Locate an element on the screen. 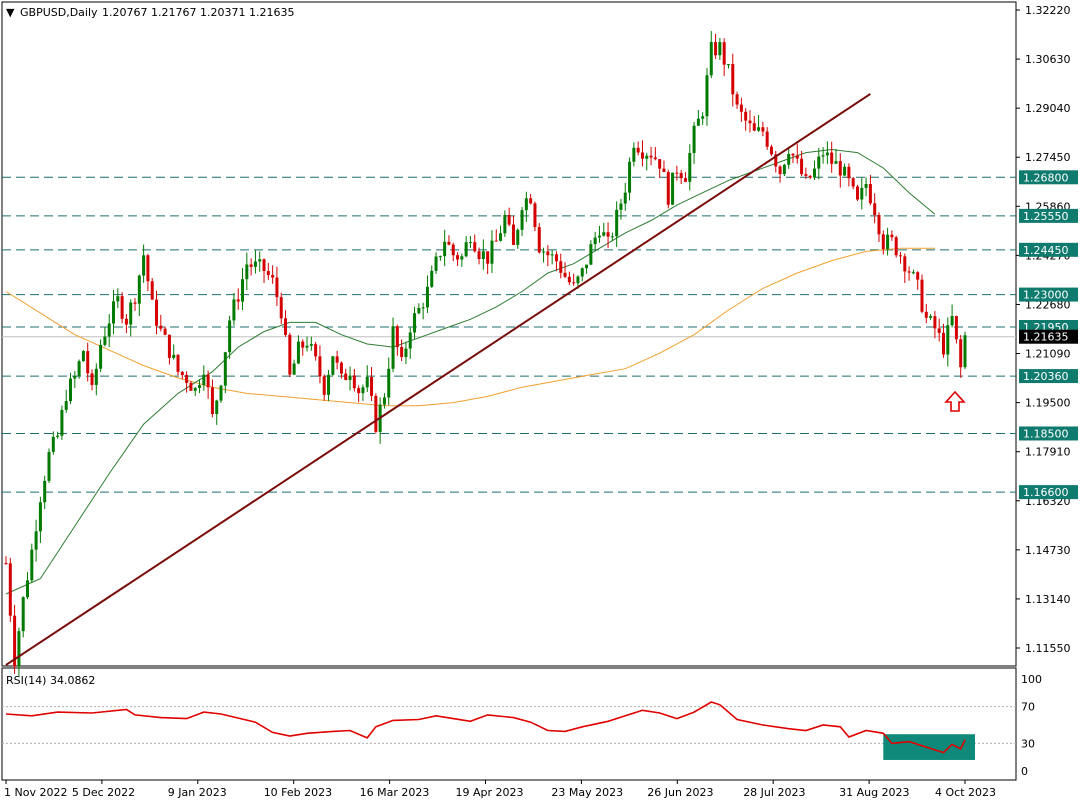 This screenshot has height=804, width=1082. y-tick-label: 1.30630 is located at coordinates (1048, 59).